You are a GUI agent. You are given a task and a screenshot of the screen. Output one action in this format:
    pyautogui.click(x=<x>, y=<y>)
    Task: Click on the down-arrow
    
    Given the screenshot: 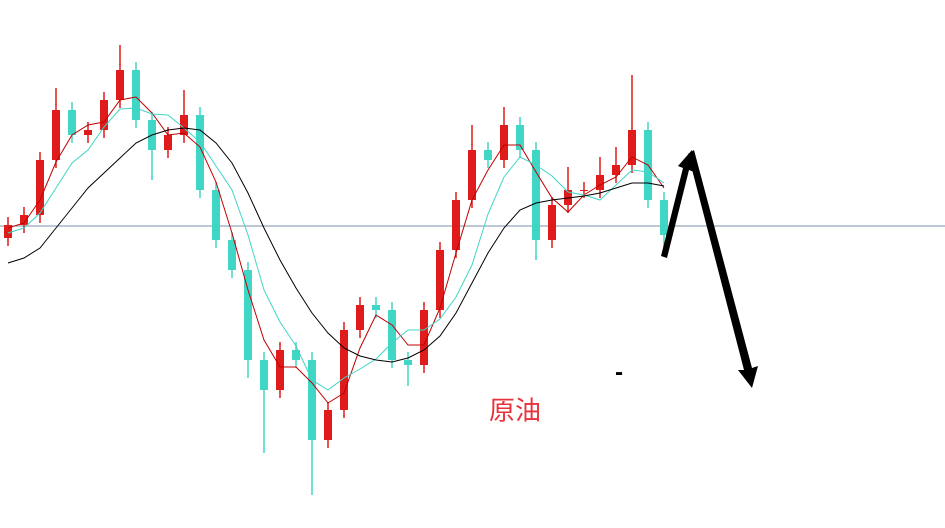 What is the action you would take?
    pyautogui.click(x=723, y=269)
    